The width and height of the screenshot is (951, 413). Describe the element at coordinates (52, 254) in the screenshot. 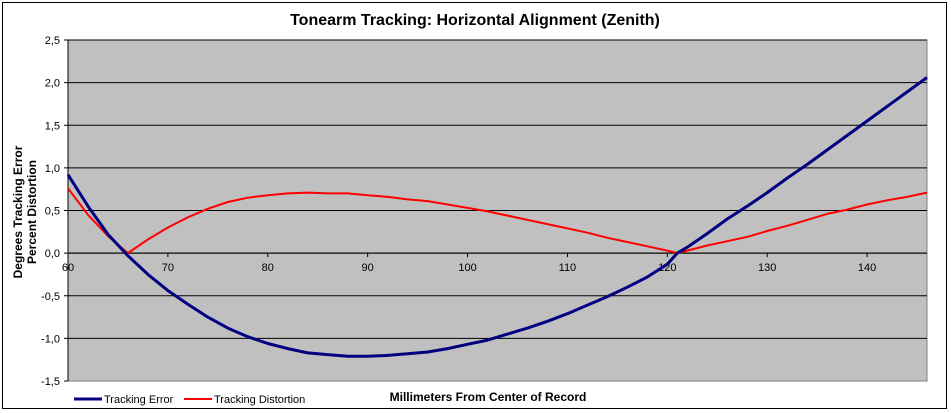

I see `y-tick-label: 0,0` at that location.